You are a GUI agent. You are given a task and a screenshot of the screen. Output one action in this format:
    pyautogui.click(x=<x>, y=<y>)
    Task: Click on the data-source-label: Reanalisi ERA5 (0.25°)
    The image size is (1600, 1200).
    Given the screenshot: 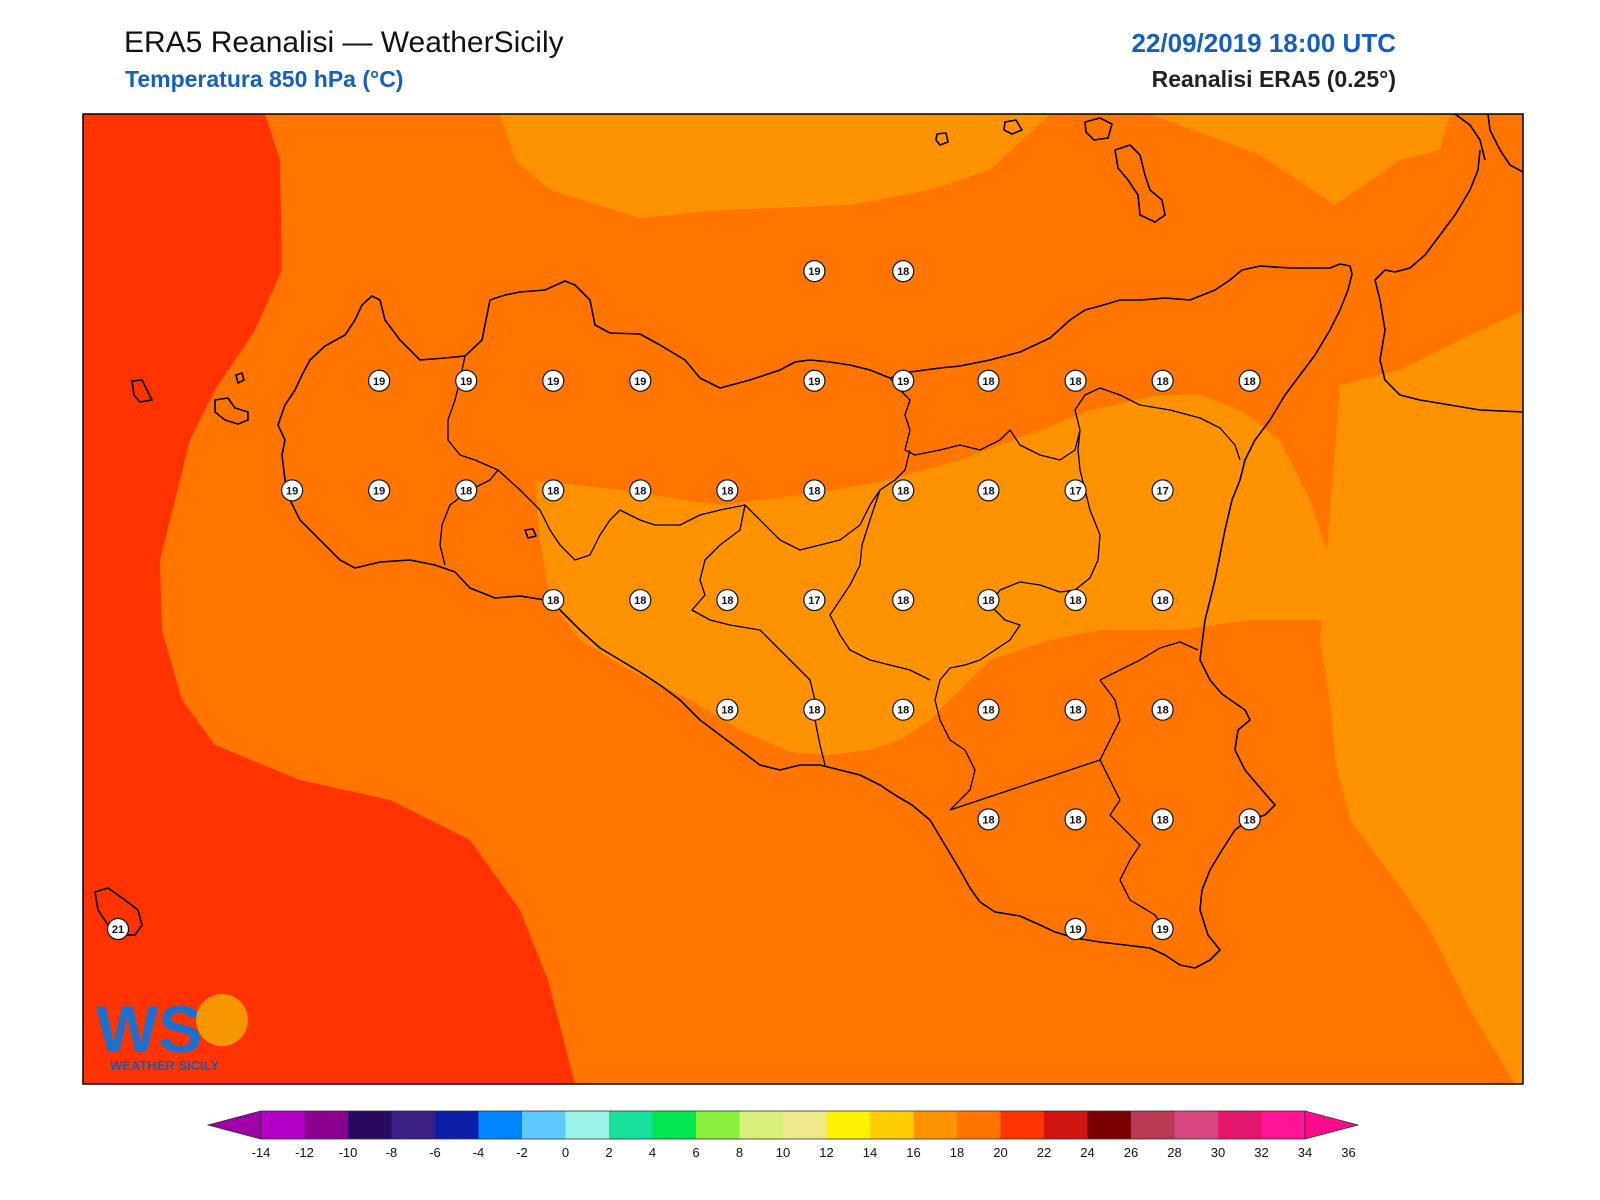 What is the action you would take?
    pyautogui.click(x=1273, y=79)
    